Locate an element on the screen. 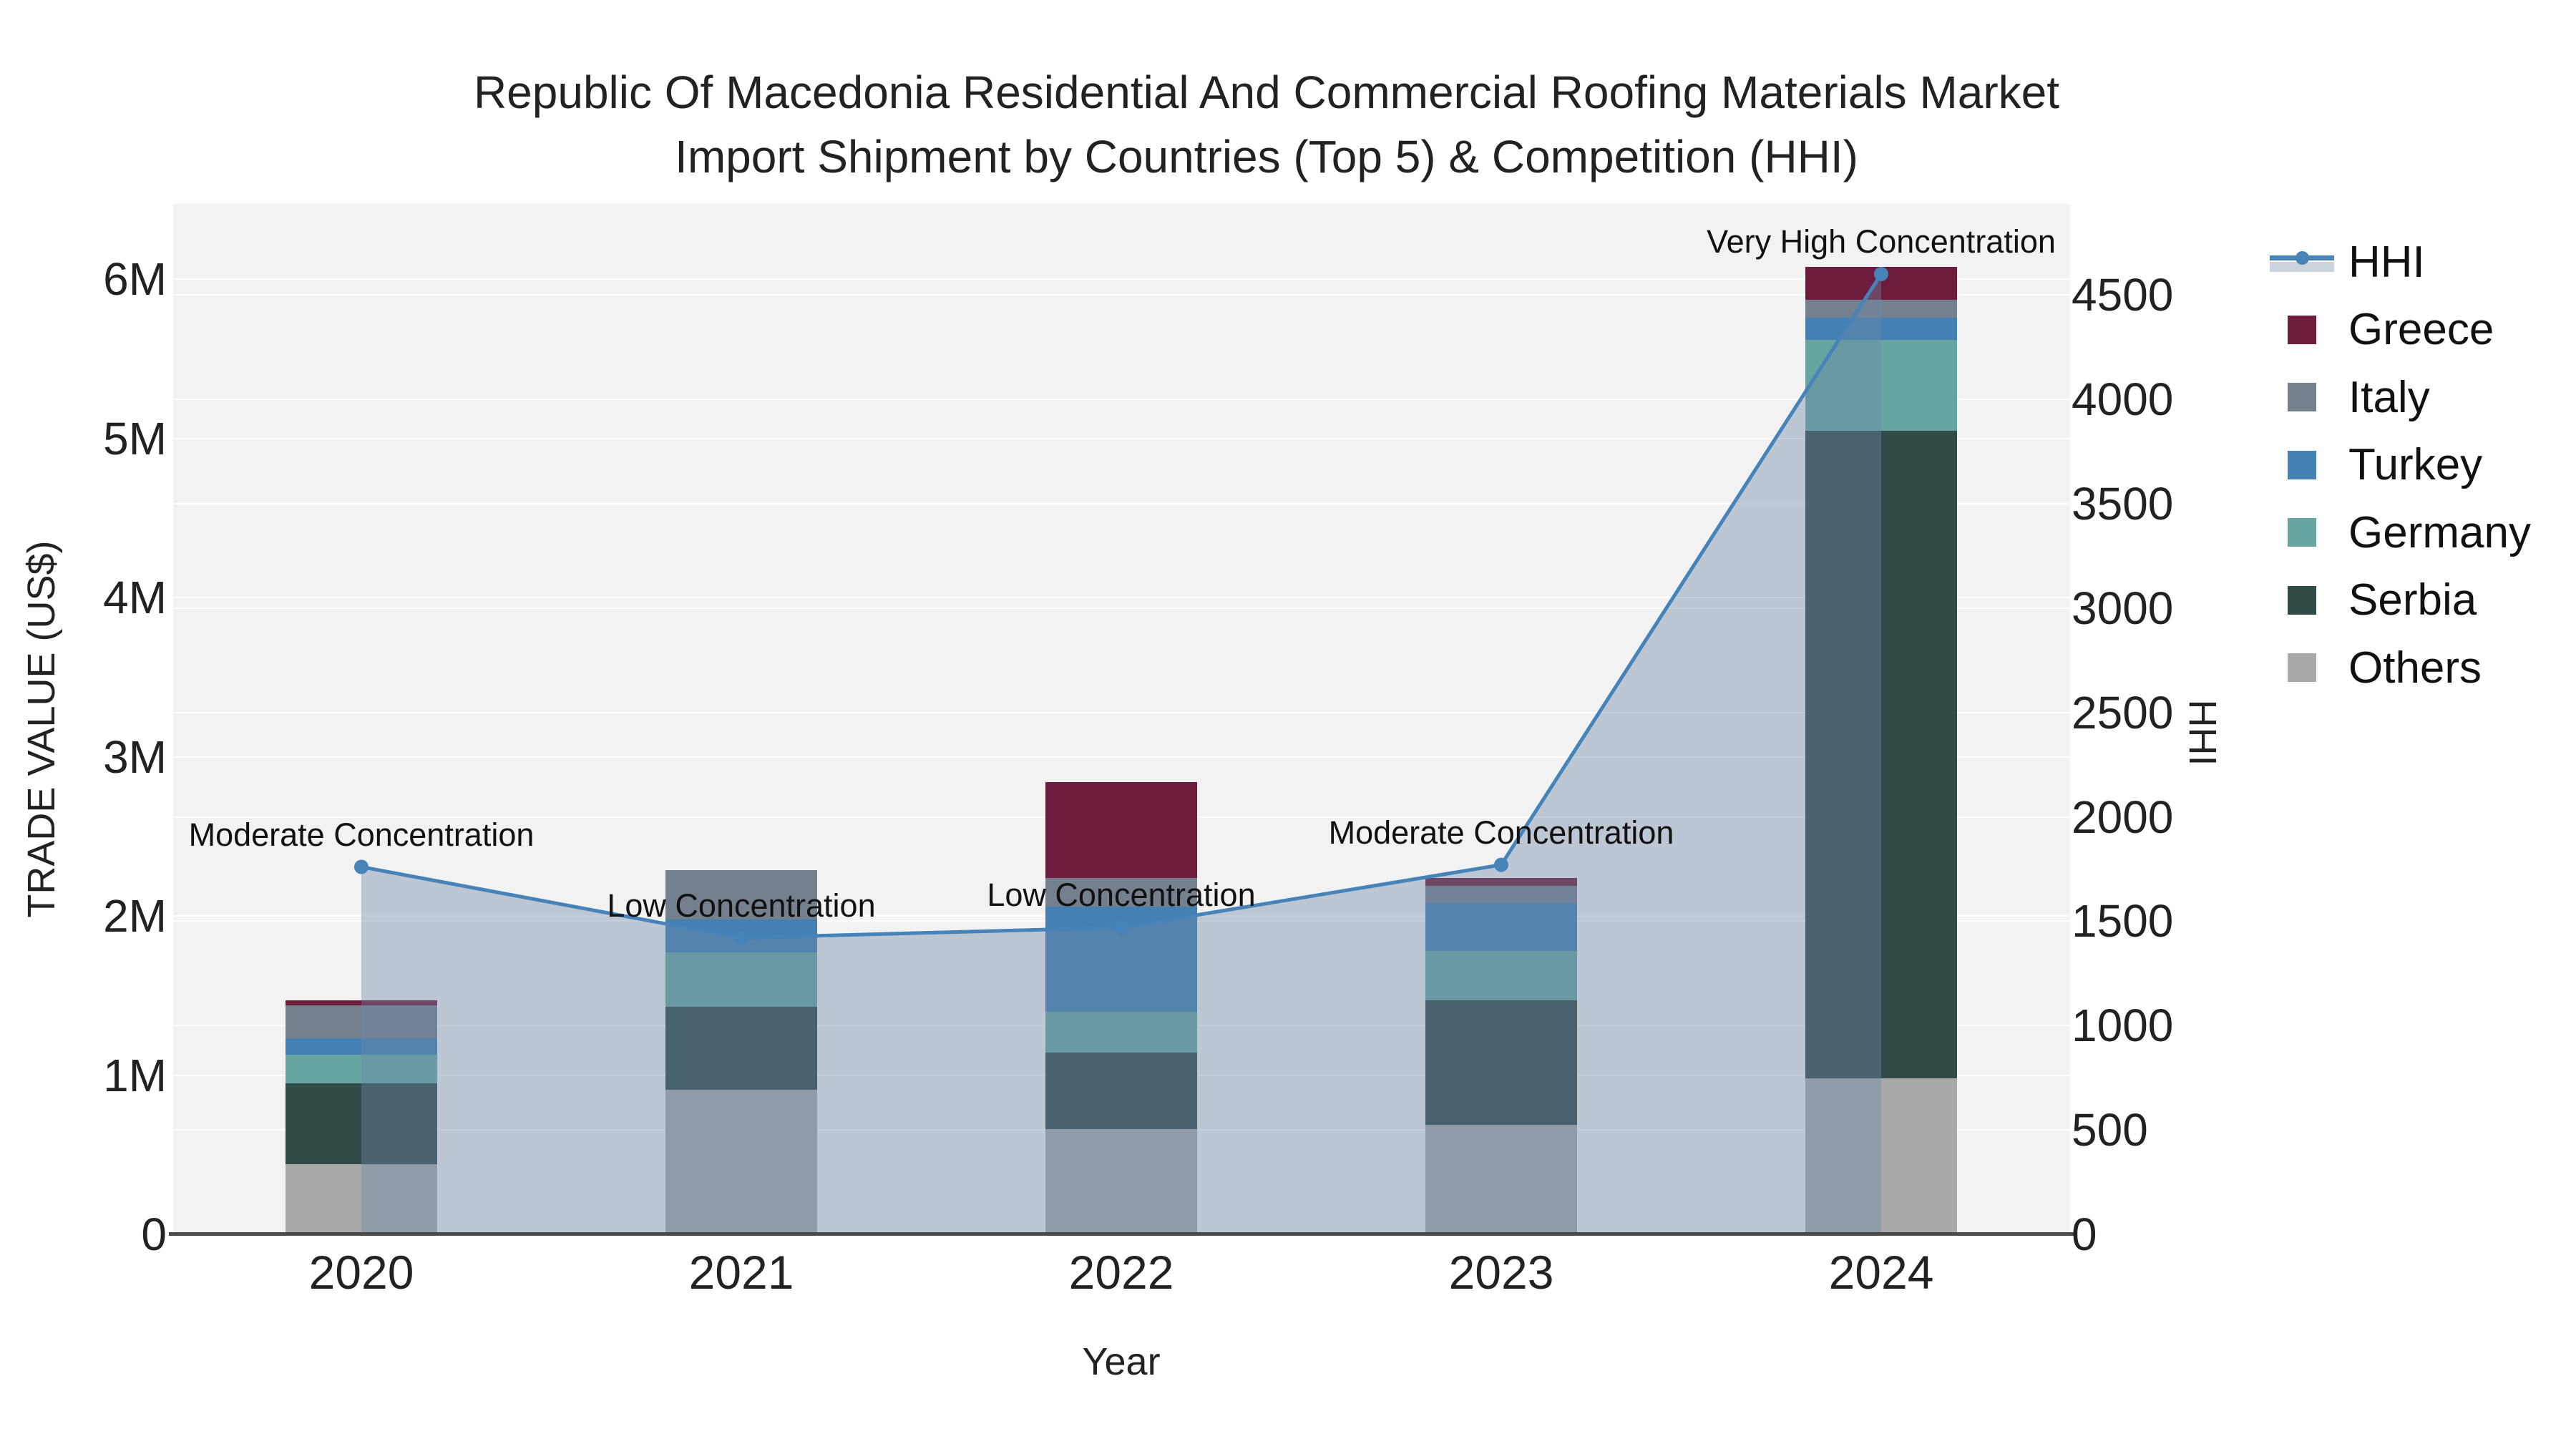  legend-swatch-turkey is located at coordinates (2309, 465).